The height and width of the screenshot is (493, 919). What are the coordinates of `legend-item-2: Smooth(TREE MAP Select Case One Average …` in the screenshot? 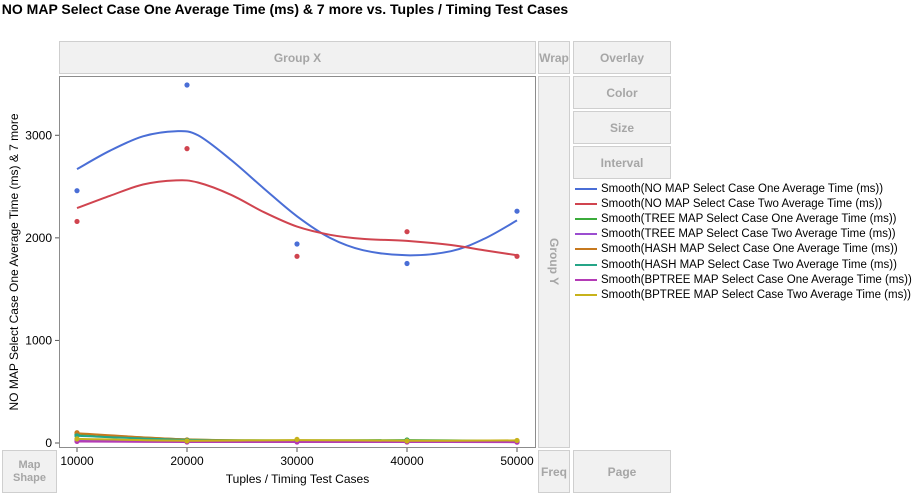 It's located at (743, 218).